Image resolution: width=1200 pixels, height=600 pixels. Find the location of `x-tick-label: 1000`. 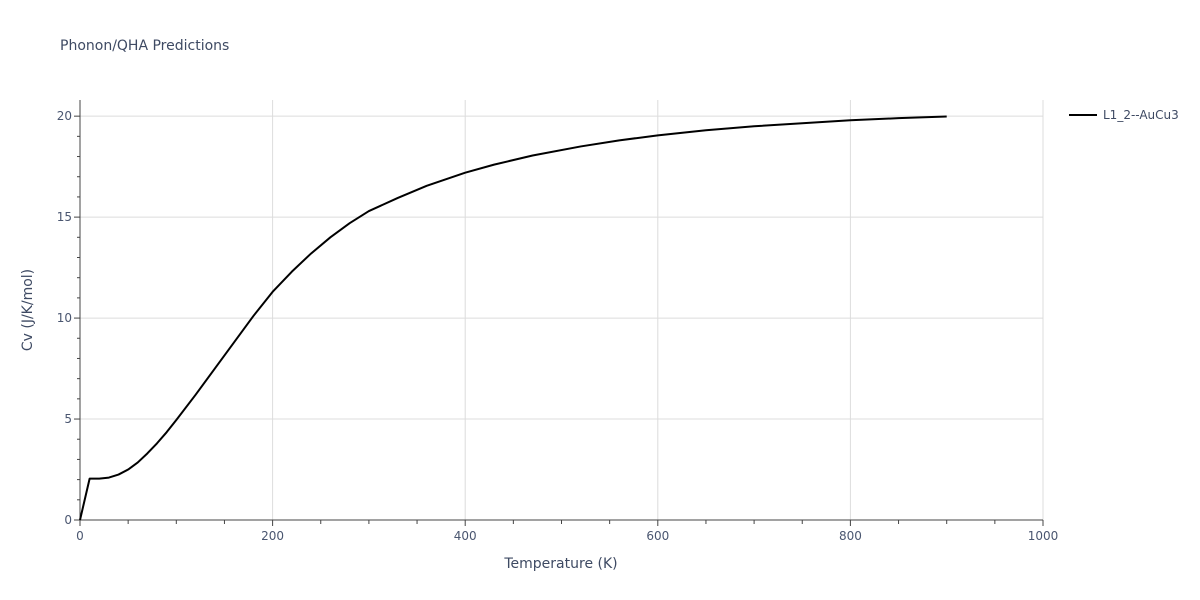

x-tick-label: 1000 is located at coordinates (1043, 536).